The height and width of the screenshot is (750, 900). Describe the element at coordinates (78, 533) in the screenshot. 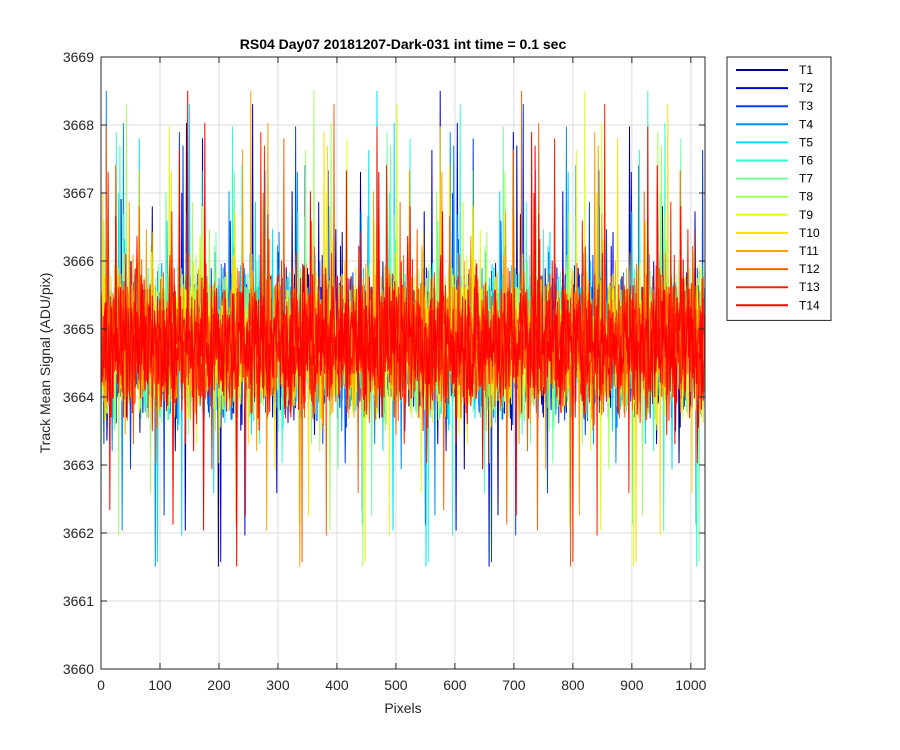

I see `y-tick-label: 3662` at that location.